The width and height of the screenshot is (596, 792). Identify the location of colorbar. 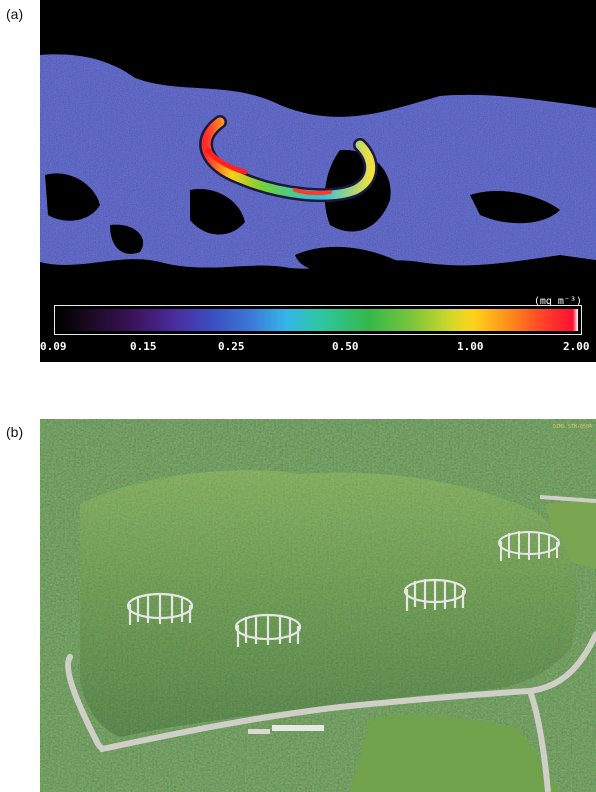
(318, 320).